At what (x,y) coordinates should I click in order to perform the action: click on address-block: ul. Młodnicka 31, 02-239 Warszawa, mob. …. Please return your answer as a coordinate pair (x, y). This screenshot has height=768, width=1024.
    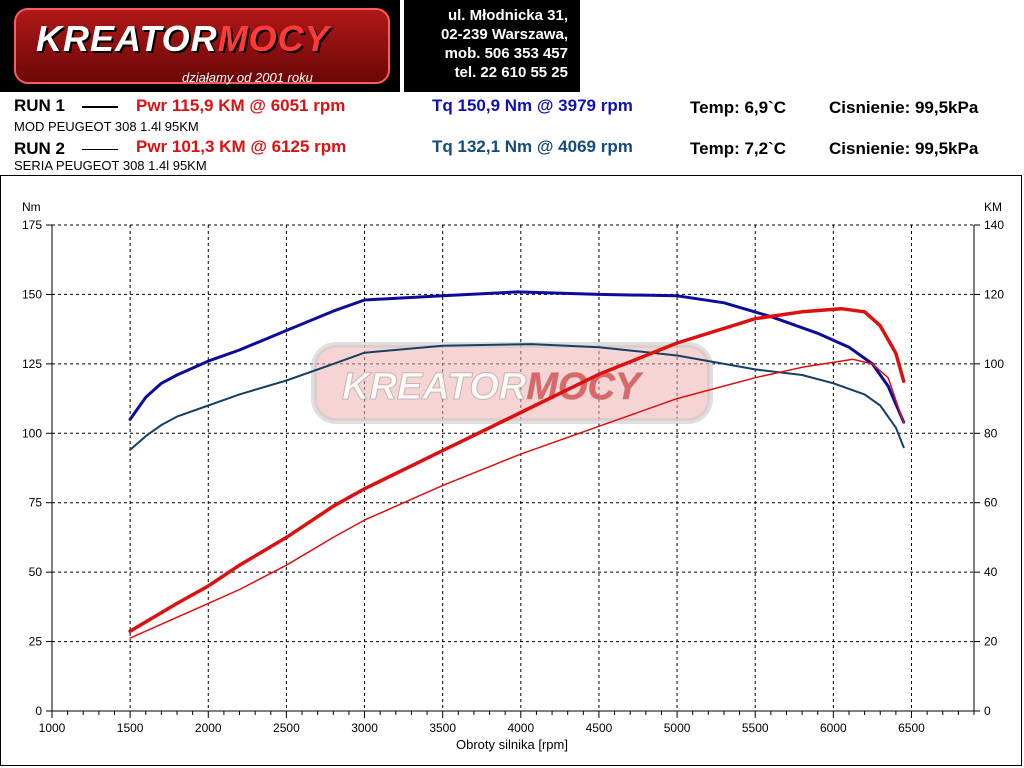
    Looking at the image, I should click on (492, 46).